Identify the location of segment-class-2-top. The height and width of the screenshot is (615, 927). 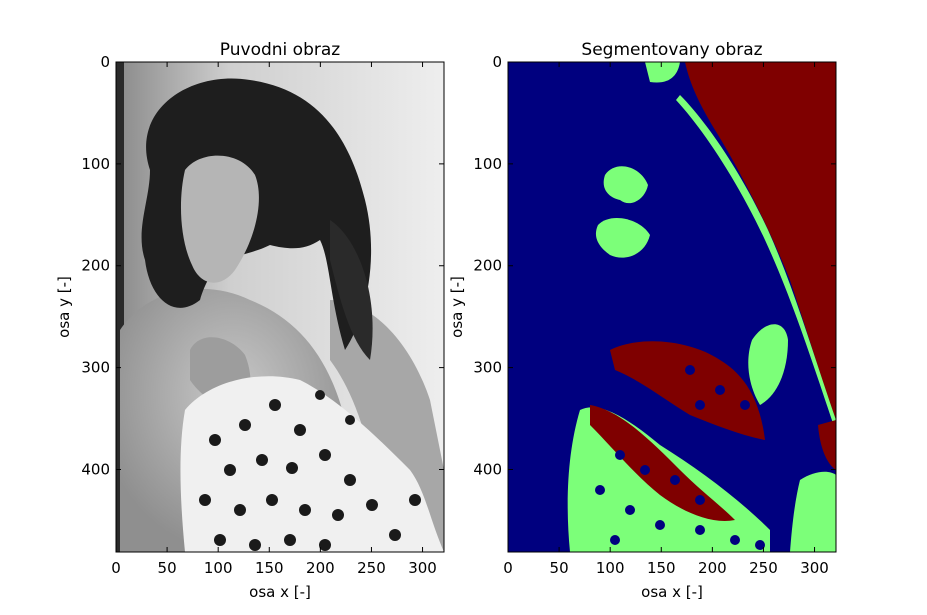
(760, 241).